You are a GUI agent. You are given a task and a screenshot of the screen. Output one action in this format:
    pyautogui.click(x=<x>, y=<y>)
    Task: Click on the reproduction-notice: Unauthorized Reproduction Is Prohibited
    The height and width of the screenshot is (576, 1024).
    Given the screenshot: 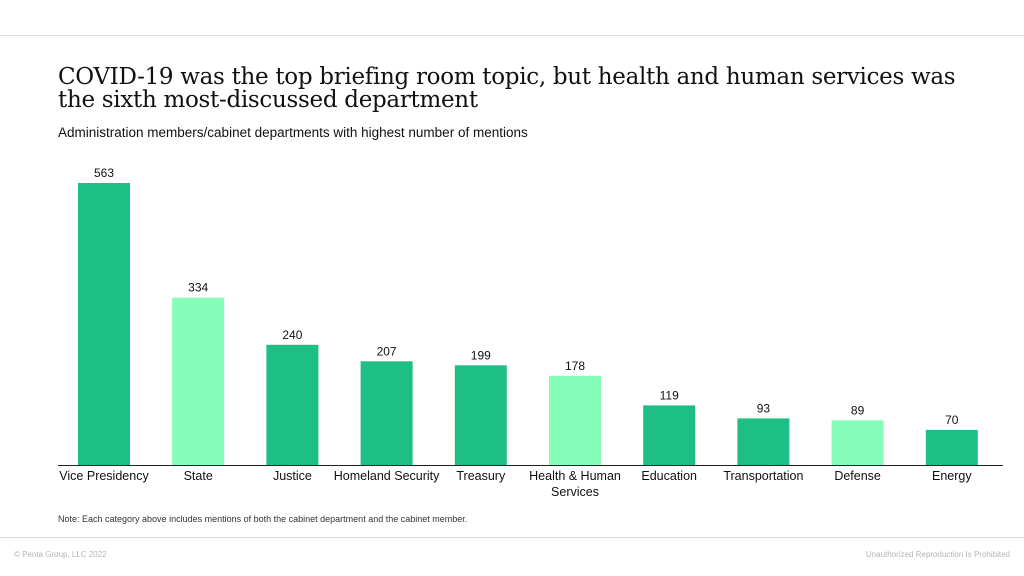 What is the action you would take?
    pyautogui.click(x=937, y=554)
    